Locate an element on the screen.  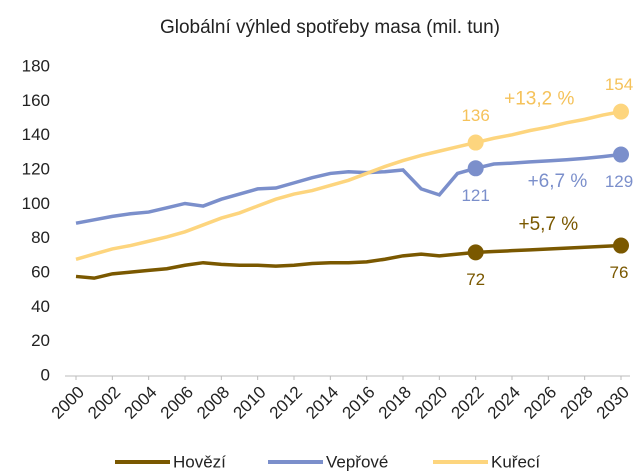
y-tick-label: 160 is located at coordinates (36, 100).